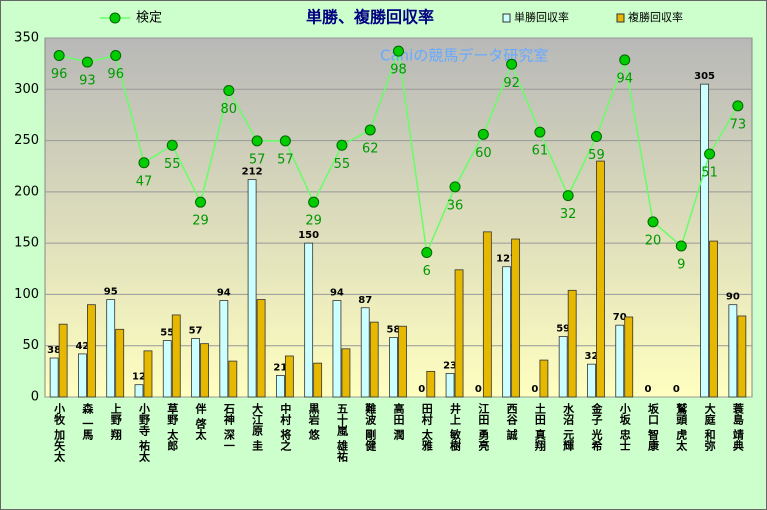 The image size is (767, 510). I want to click on chart-title: 単勝、複勝回収率, so click(370, 17).